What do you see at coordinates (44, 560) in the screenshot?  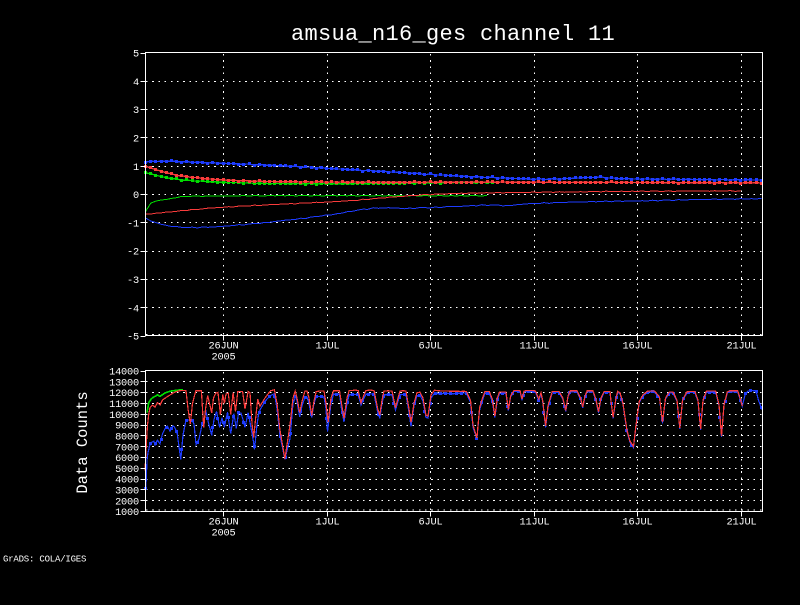 I see `svg-text: GrADS: COLA/IGES` at bounding box center [44, 560].